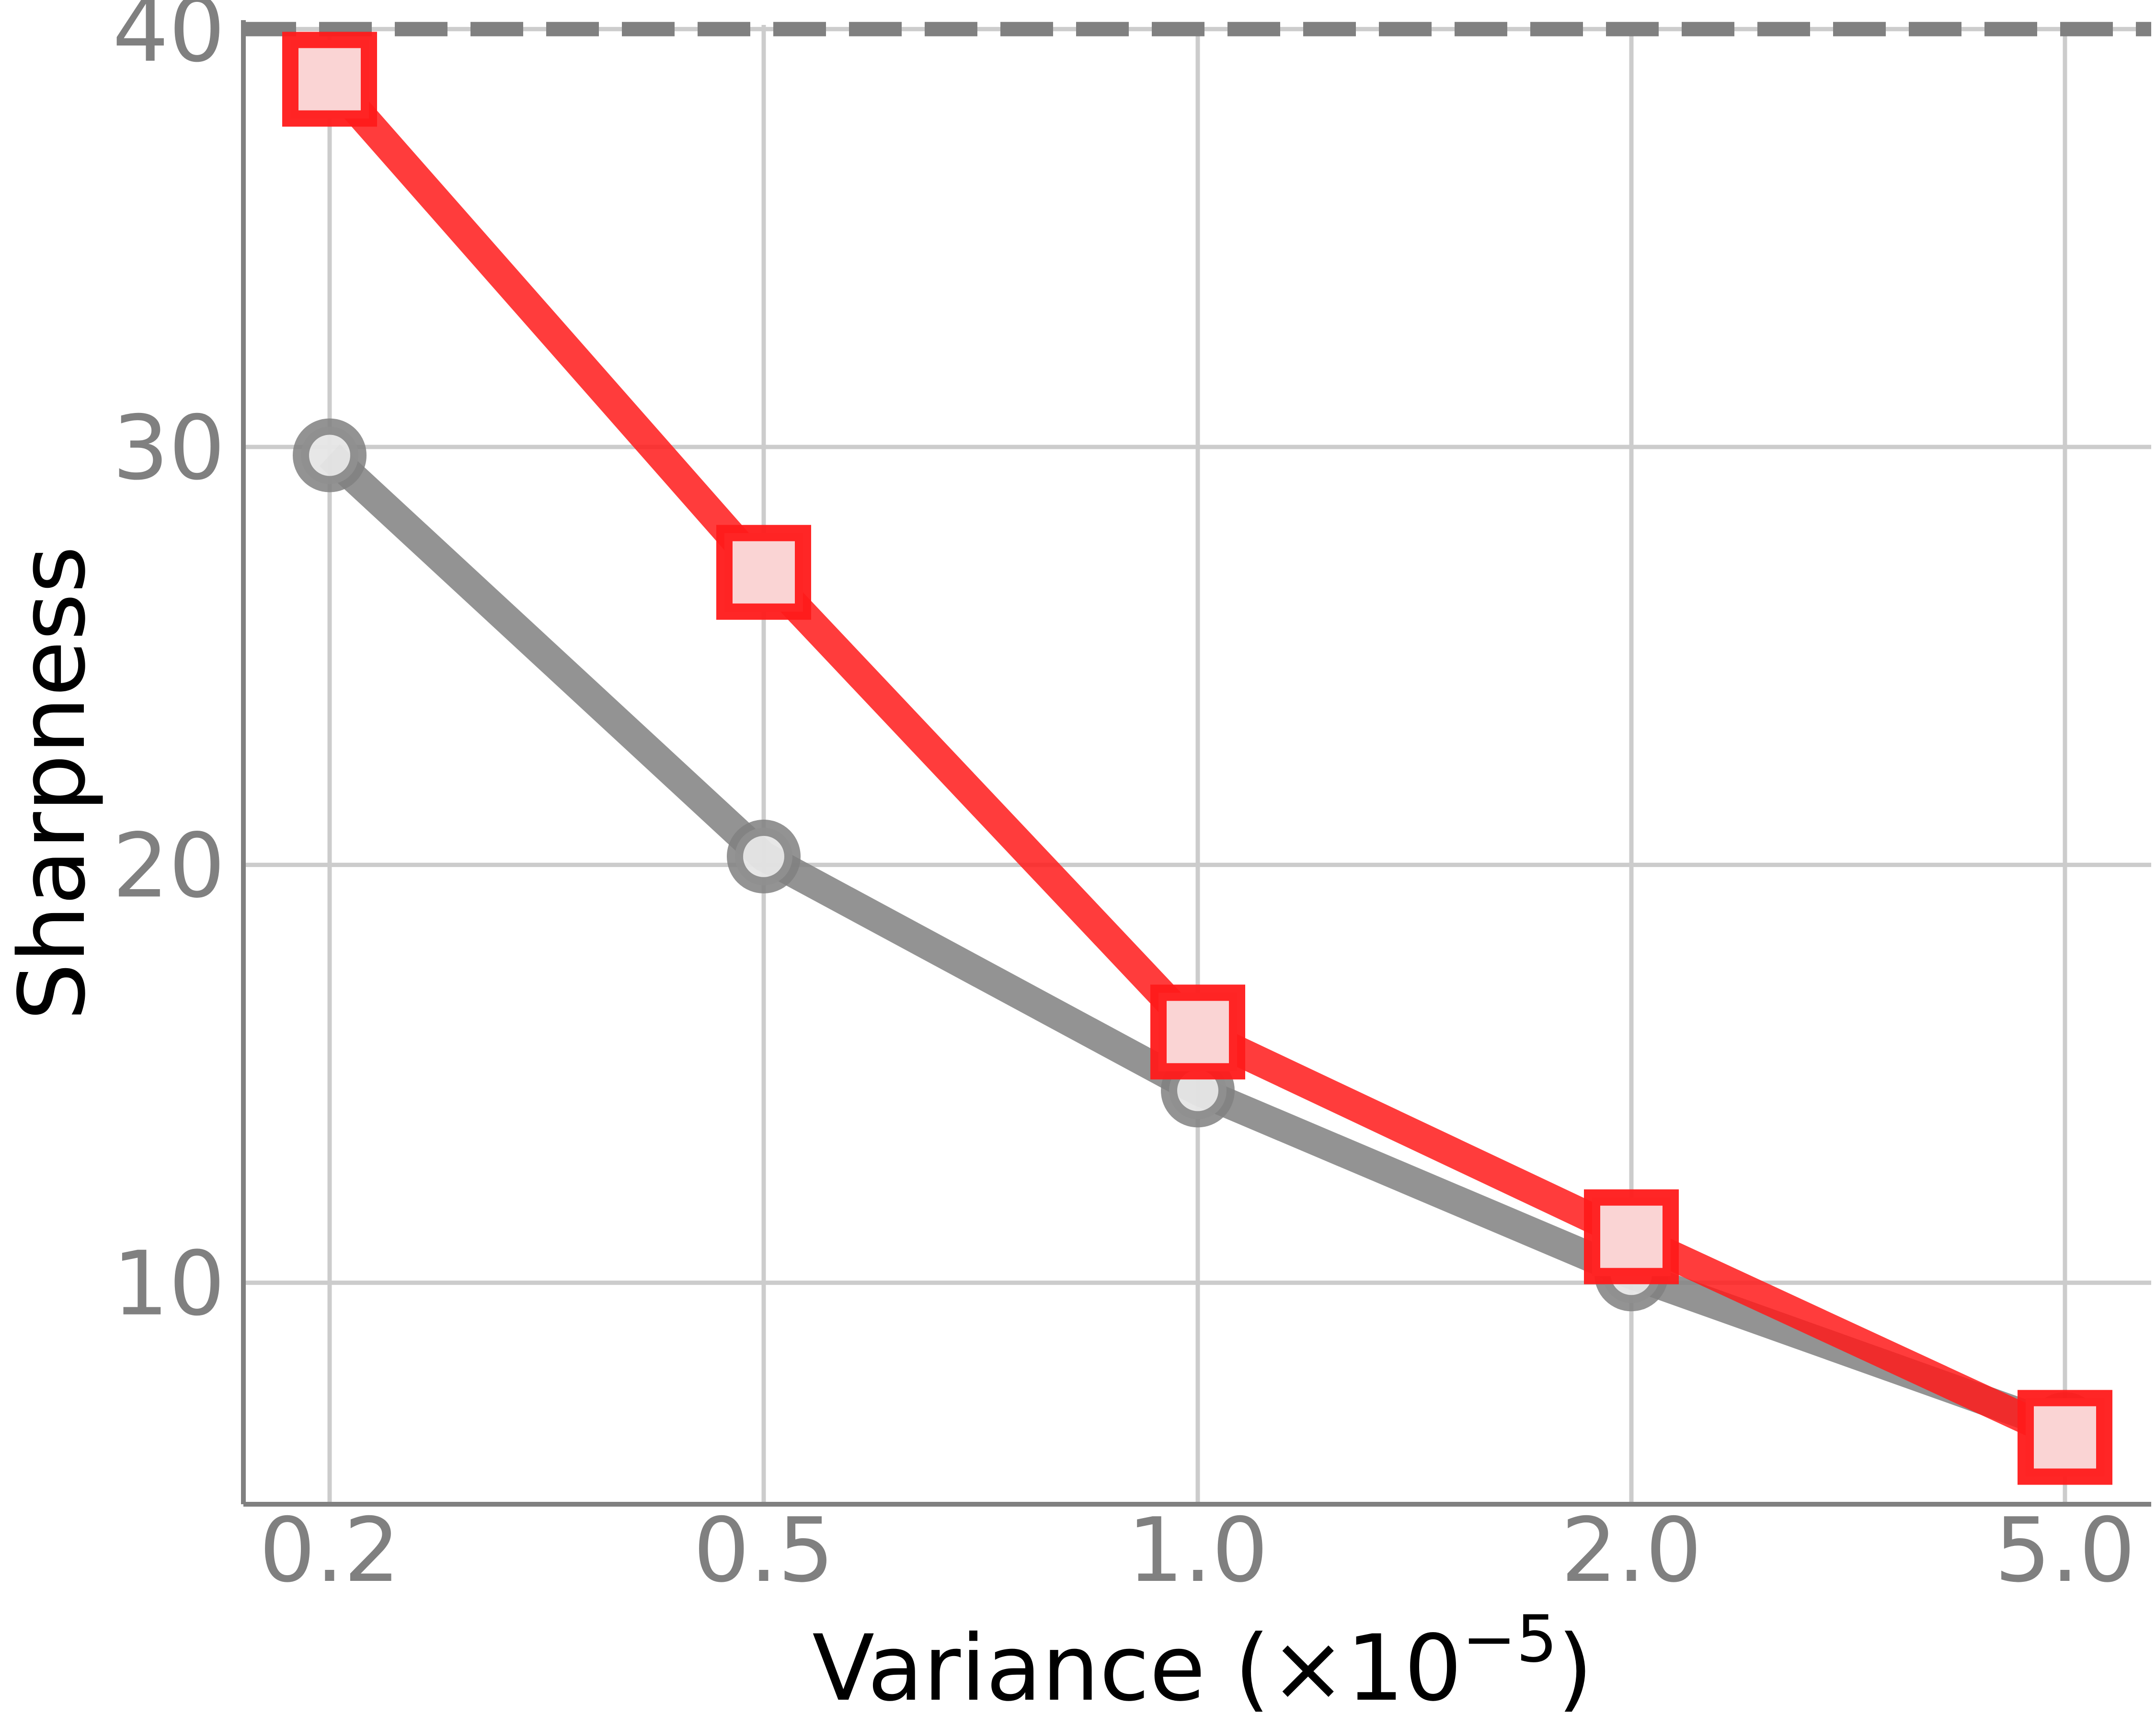 Image resolution: width=2156 pixels, height=1727 pixels. Describe the element at coordinates (169, 448) in the screenshot. I see `y-tick-label-2: 30` at that location.